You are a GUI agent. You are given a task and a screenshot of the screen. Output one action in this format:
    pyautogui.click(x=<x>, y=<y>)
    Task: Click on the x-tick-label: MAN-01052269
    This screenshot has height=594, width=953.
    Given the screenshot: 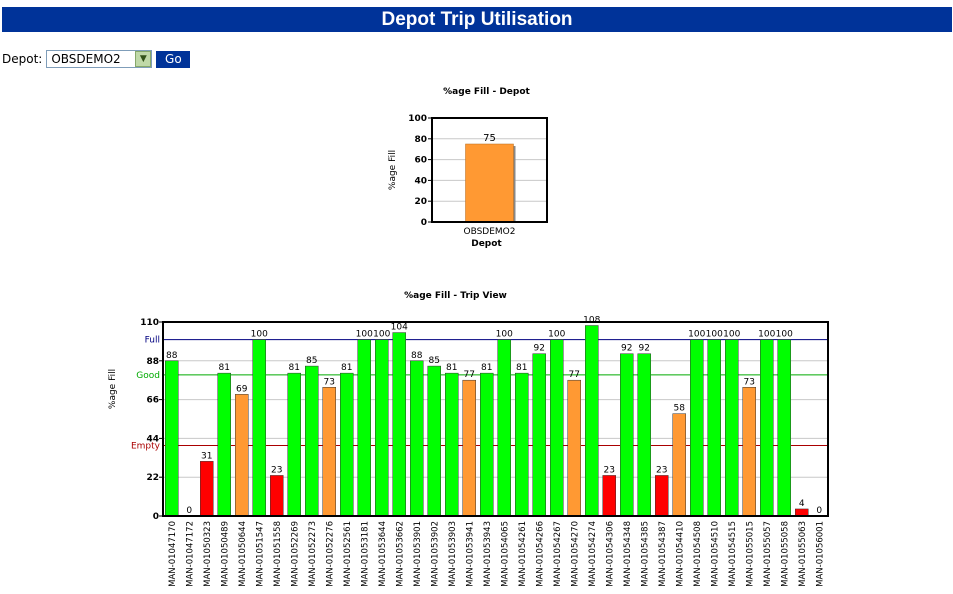 What is the action you would take?
    pyautogui.click(x=295, y=554)
    